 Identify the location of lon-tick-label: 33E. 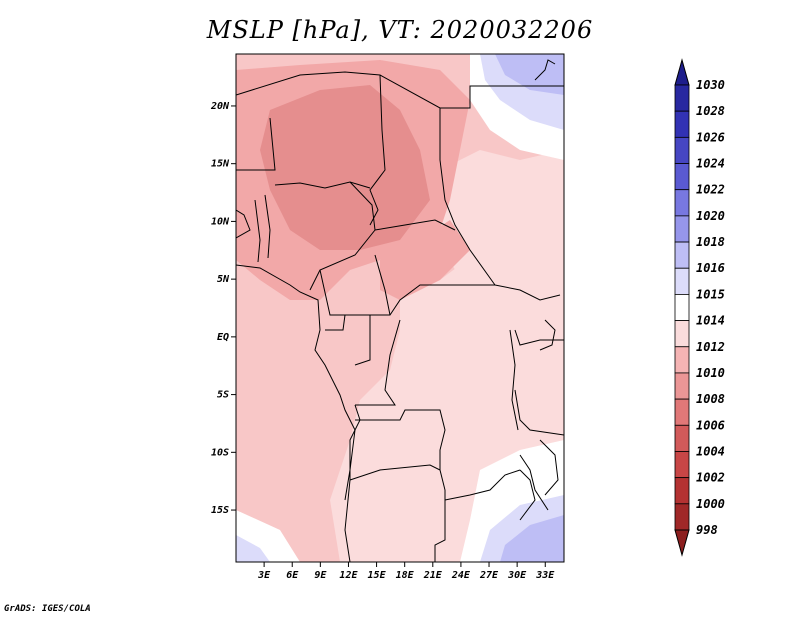
(545, 575).